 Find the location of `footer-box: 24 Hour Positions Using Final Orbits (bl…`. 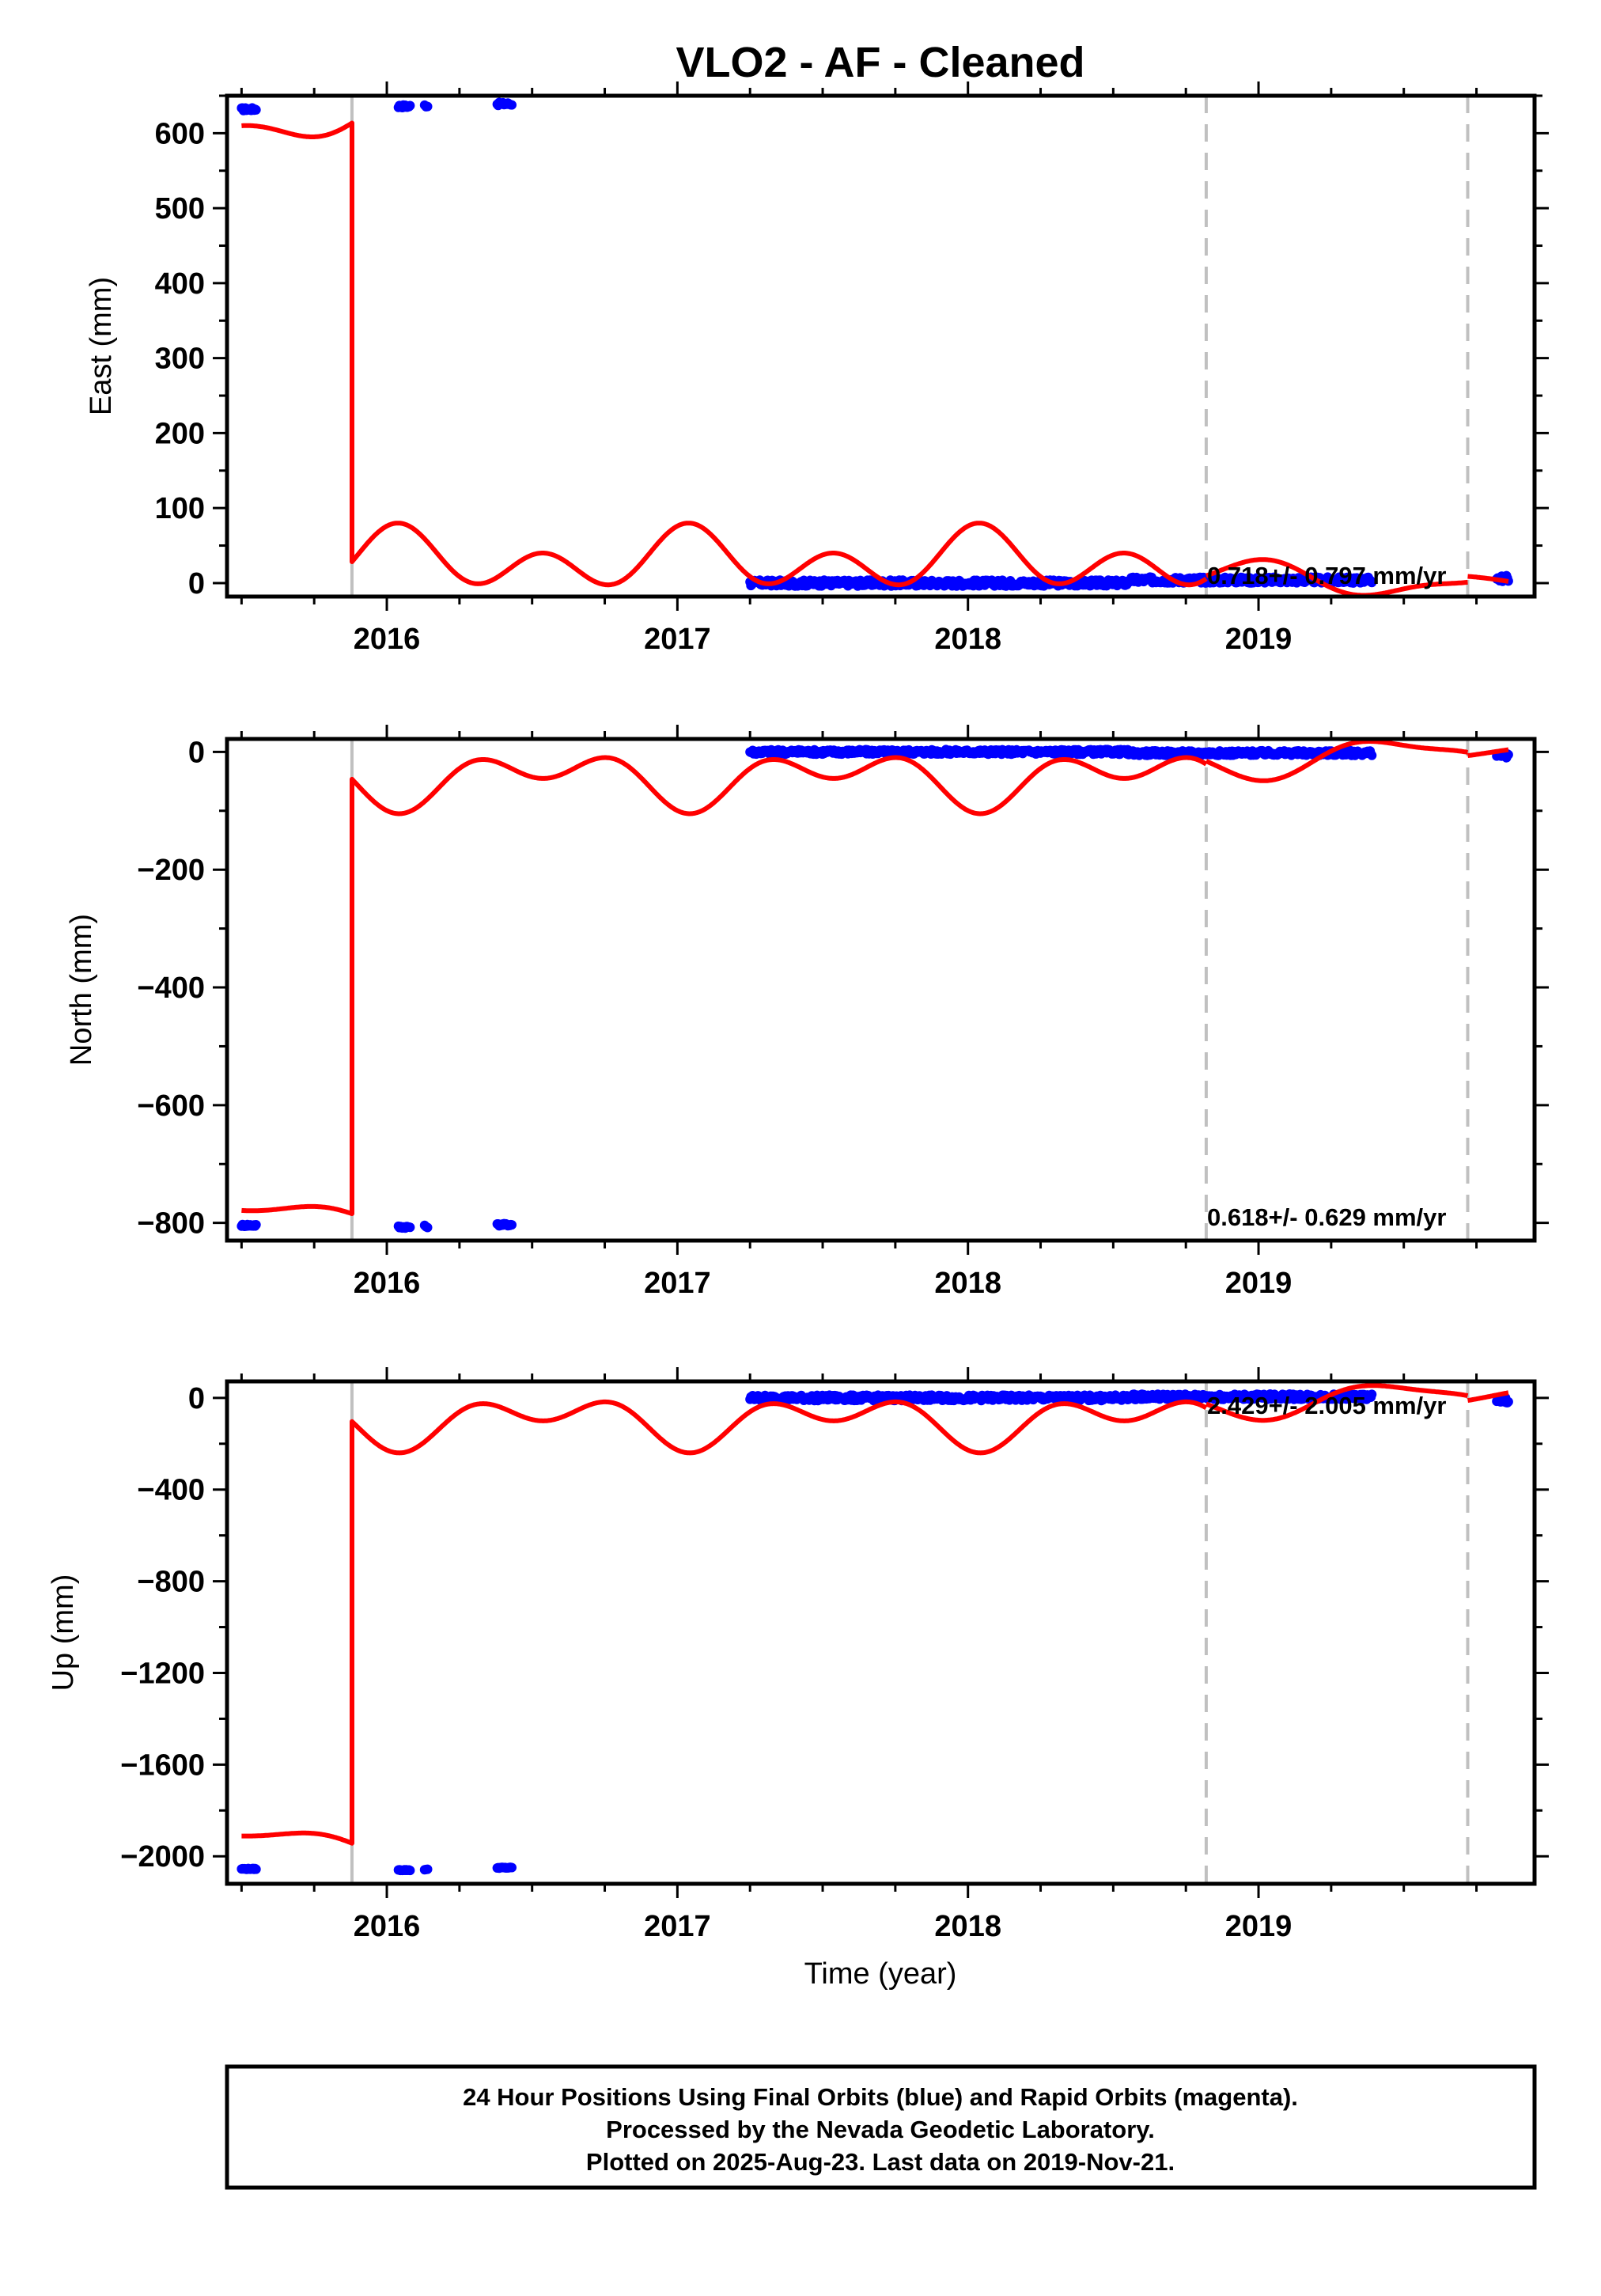

footer-box: 24 Hour Positions Using Final Orbits (bl… is located at coordinates (881, 2127).